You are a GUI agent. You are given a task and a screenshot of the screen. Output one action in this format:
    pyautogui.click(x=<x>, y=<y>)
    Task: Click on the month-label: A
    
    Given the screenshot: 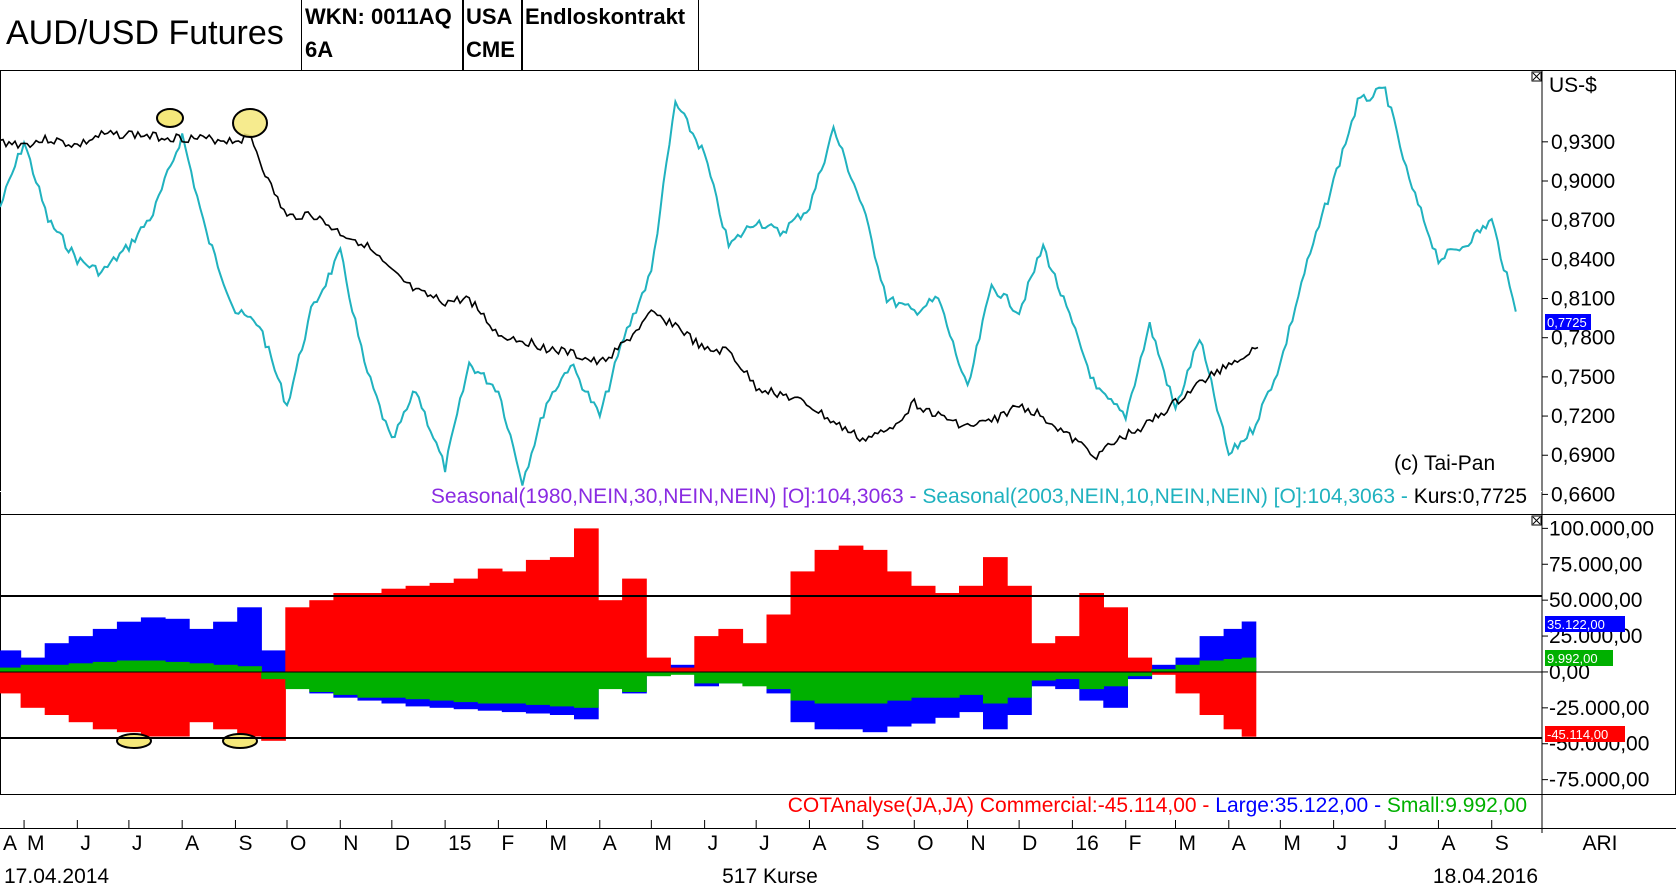 What is the action you would take?
    pyautogui.click(x=1448, y=843)
    